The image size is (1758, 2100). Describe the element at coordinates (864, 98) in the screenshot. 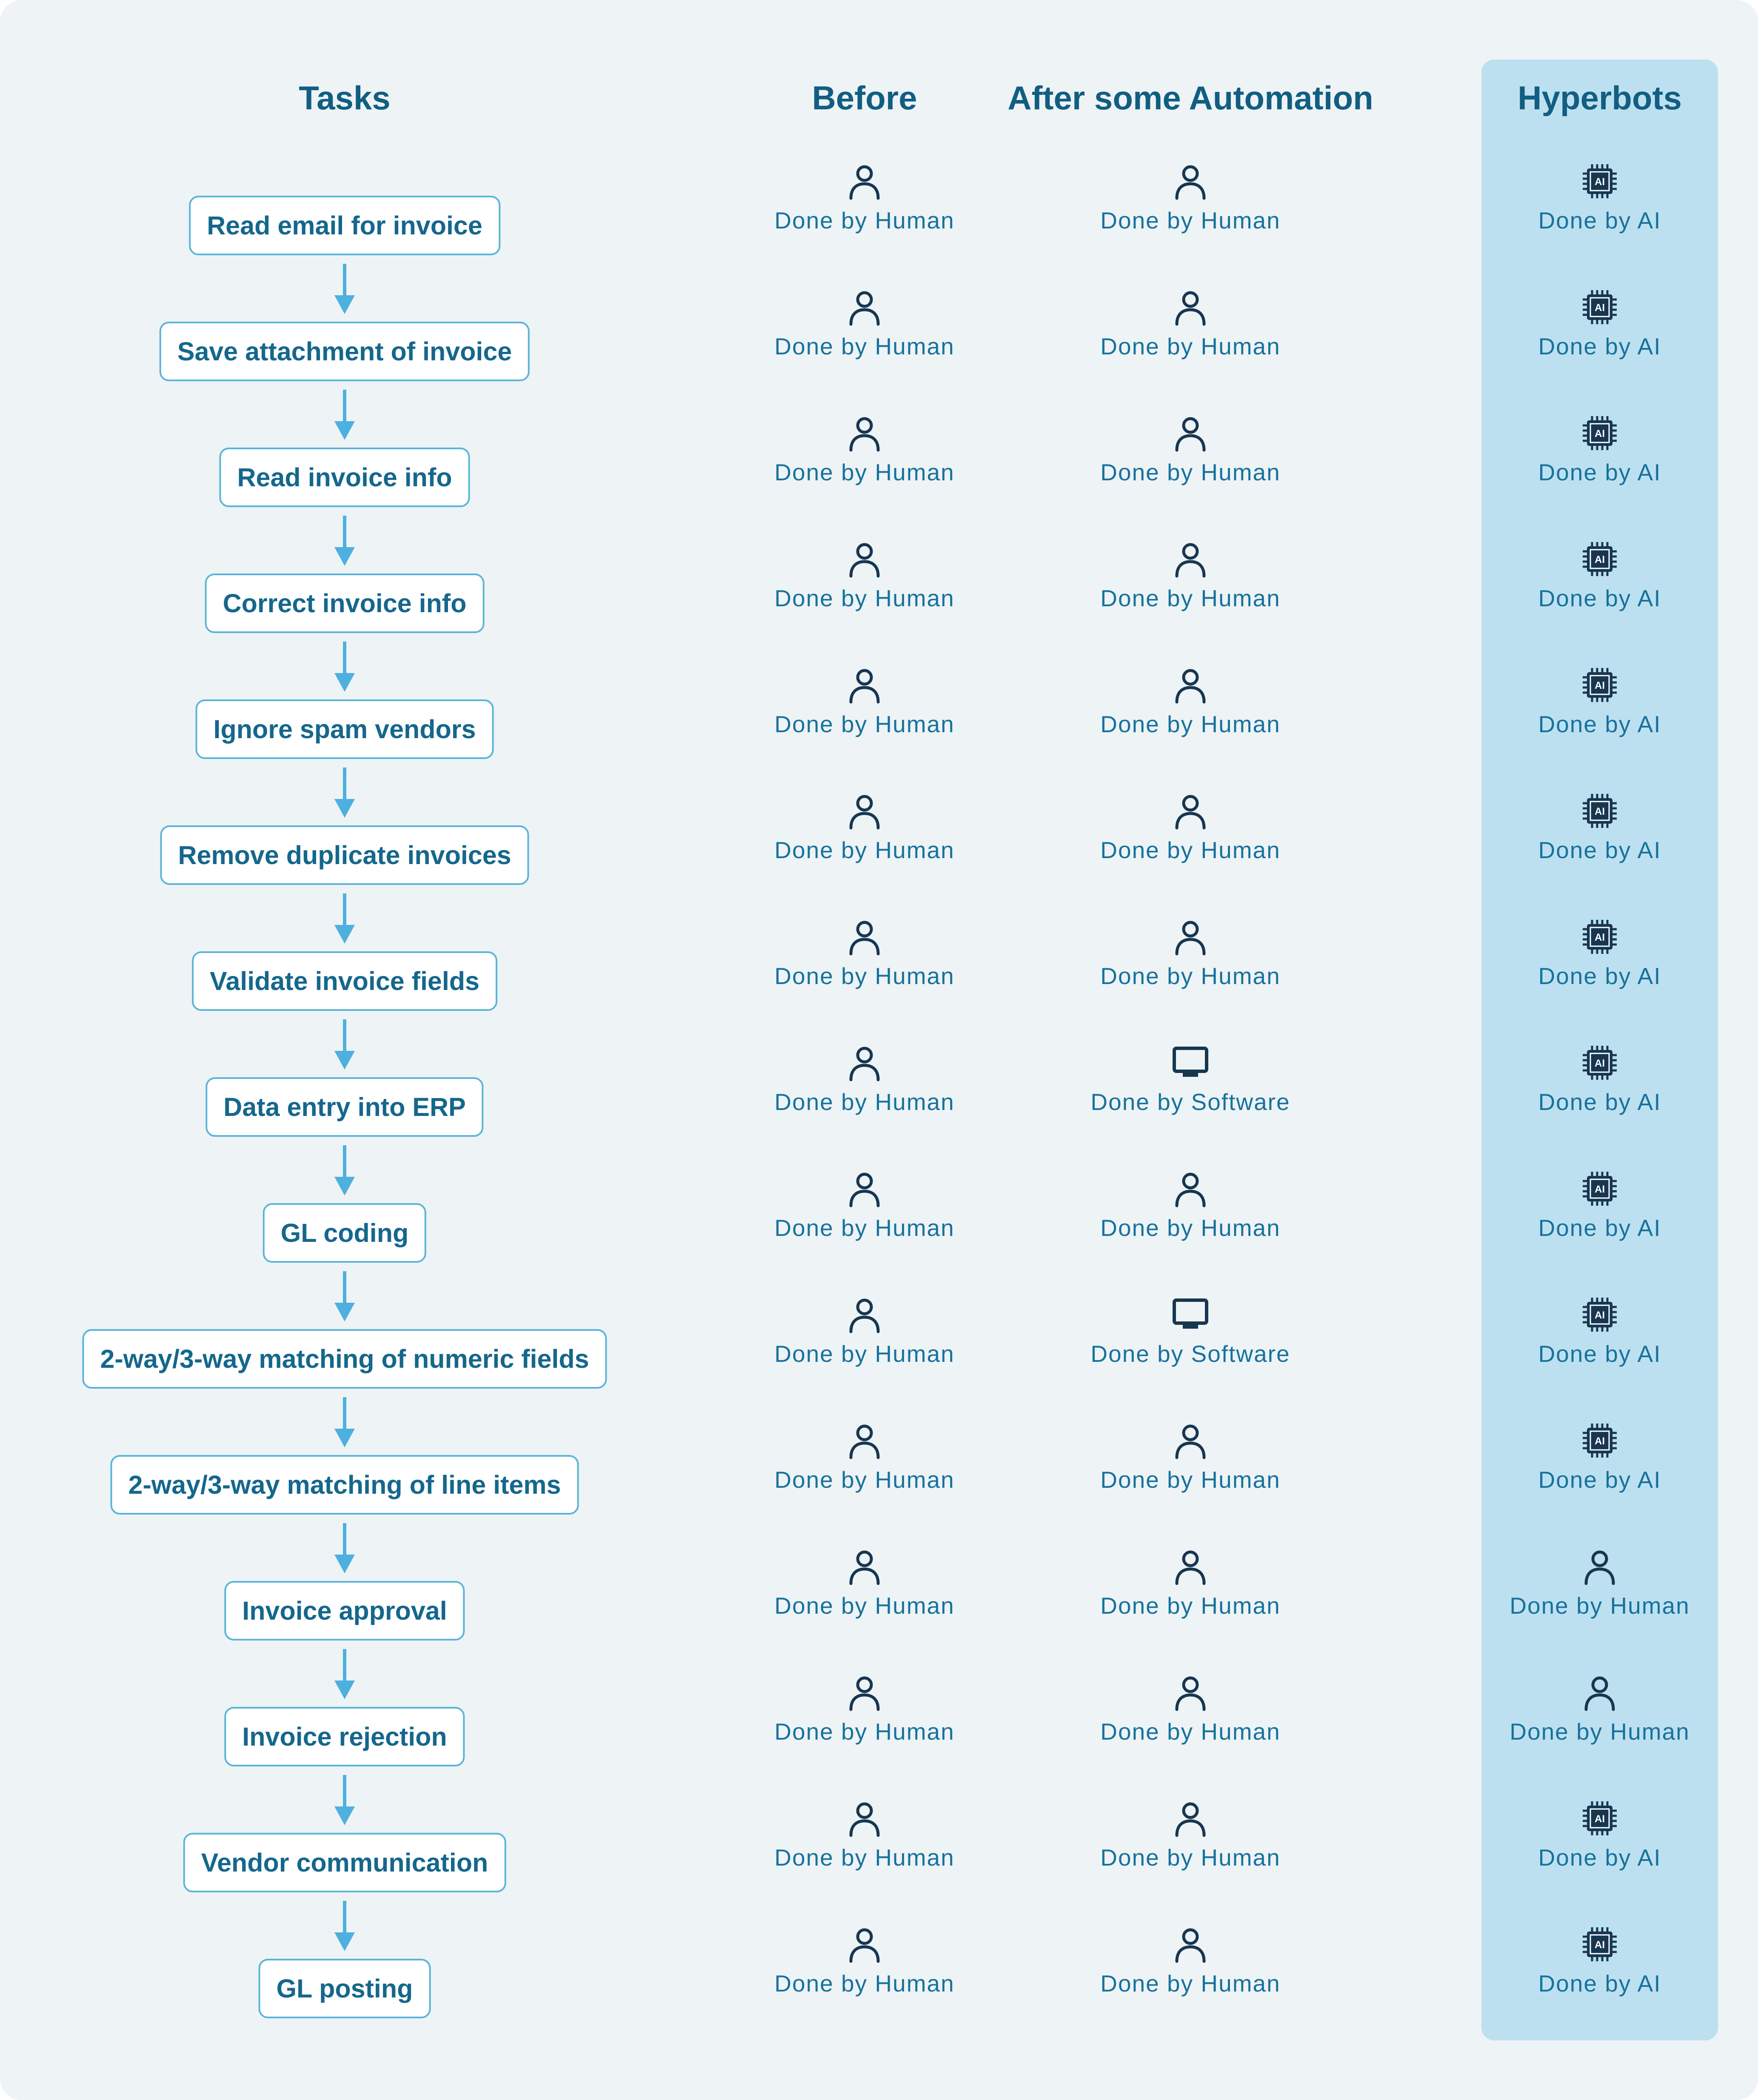

I see `before-header: Before` at that location.